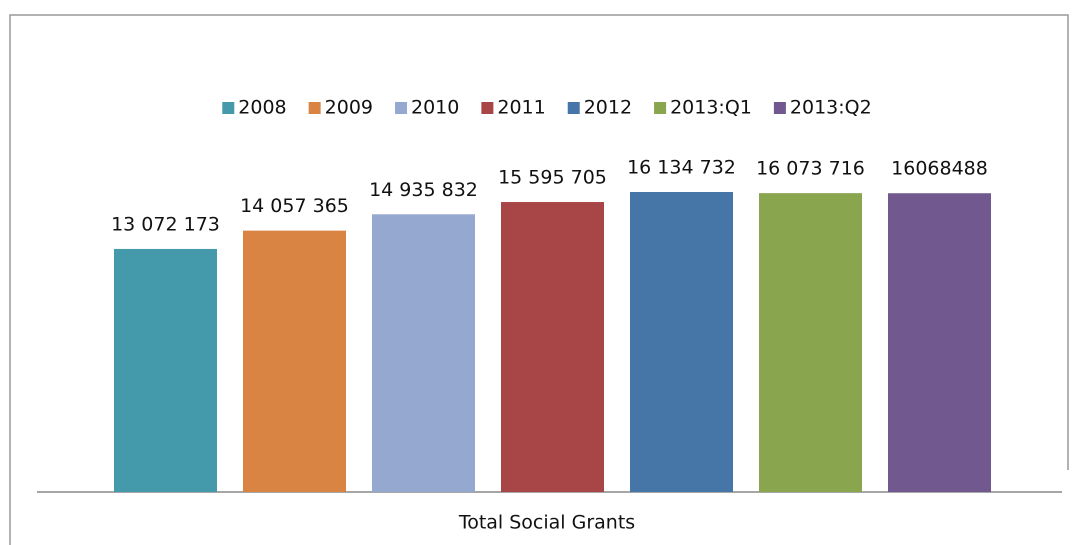 The width and height of the screenshot is (1076, 545). What do you see at coordinates (521, 108) in the screenshot?
I see `legend-label: 2011` at bounding box center [521, 108].